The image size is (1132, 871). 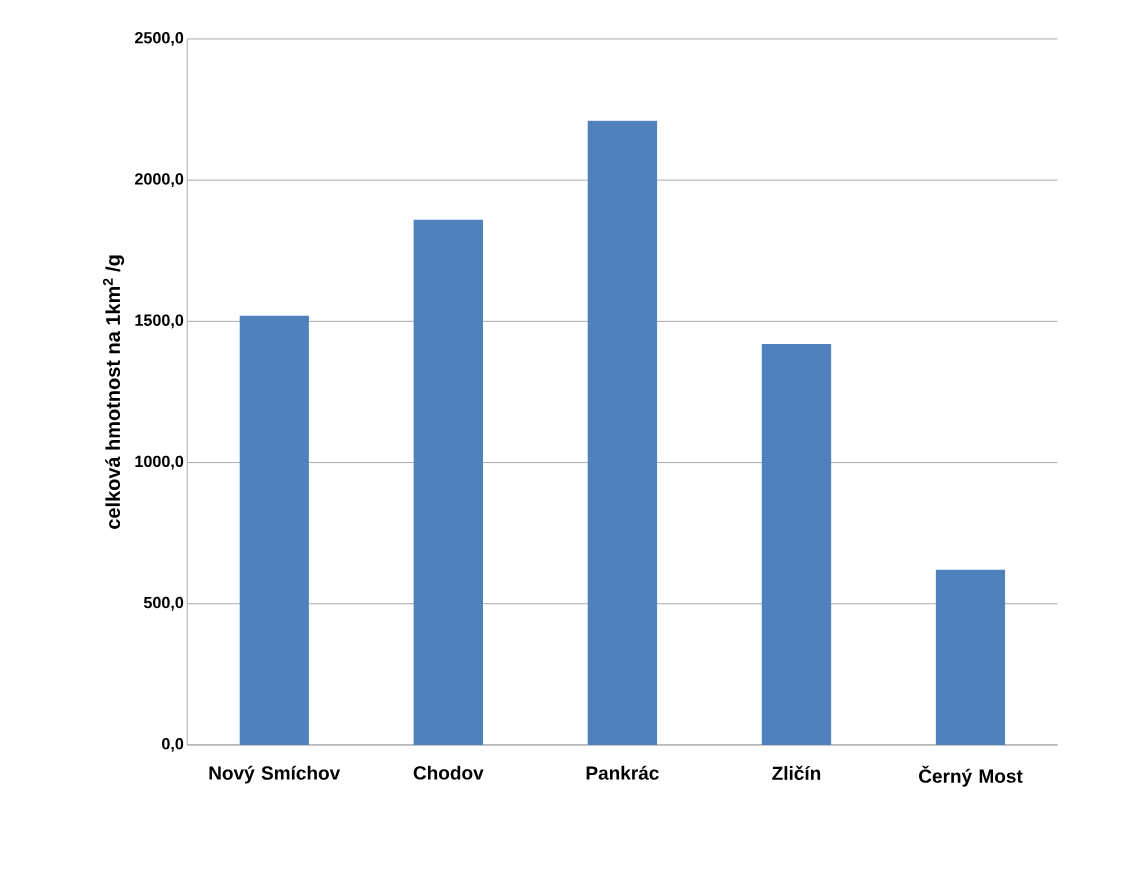 What do you see at coordinates (275, 774) in the screenshot?
I see `x-tick-label: Nový Smíchov` at bounding box center [275, 774].